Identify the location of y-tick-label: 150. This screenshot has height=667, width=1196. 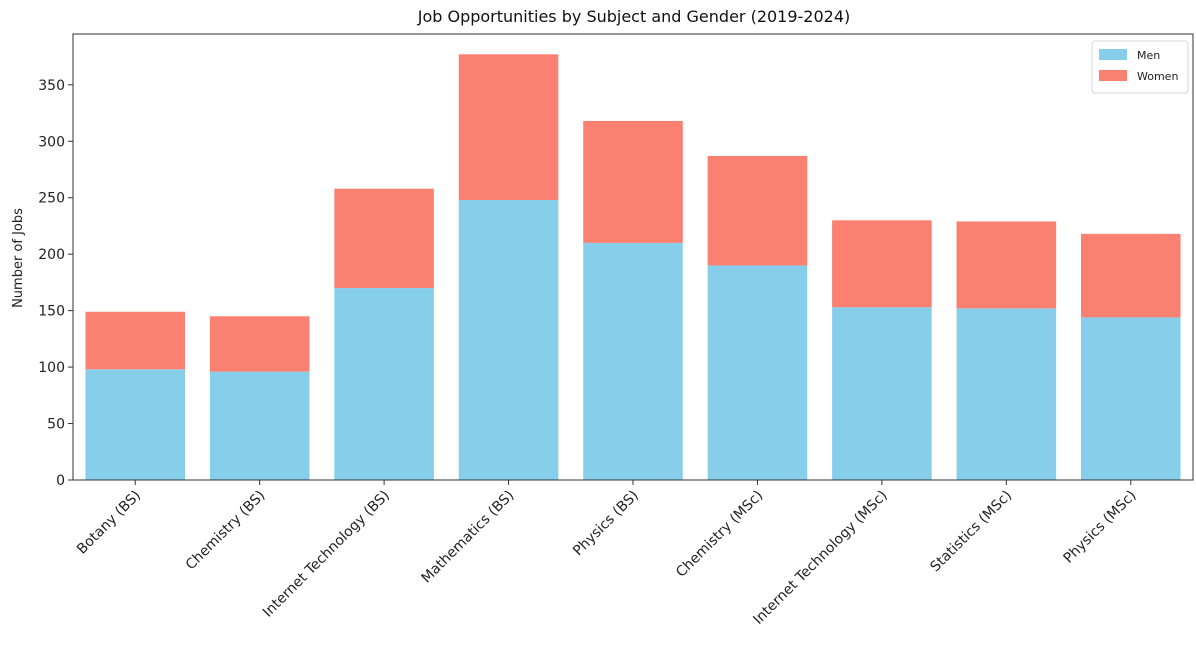
(51, 312).